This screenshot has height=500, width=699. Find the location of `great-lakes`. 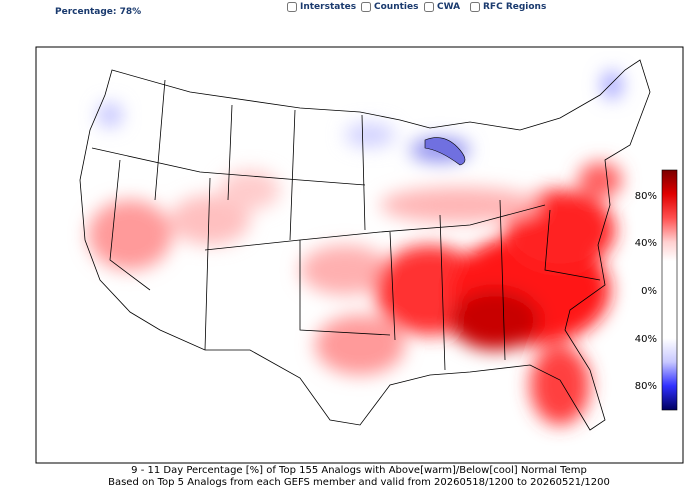

great-lakes is located at coordinates (445, 151).